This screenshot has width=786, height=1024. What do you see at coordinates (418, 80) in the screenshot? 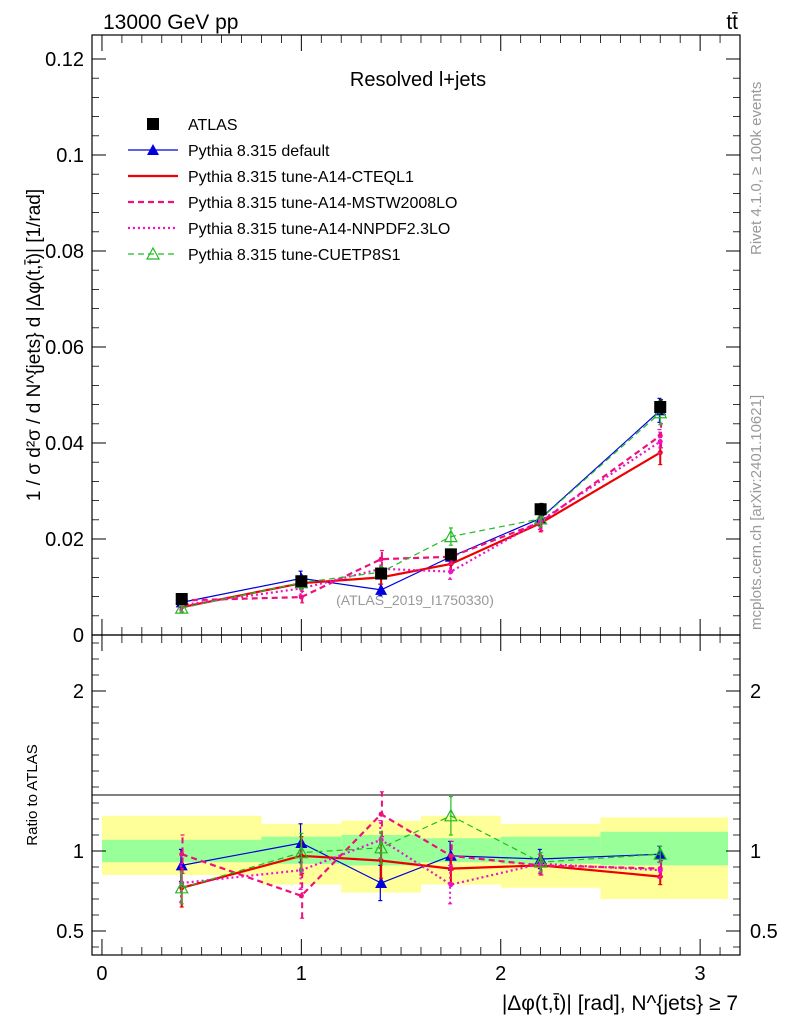
I see `chart-title: Resolved l+jets` at bounding box center [418, 80].